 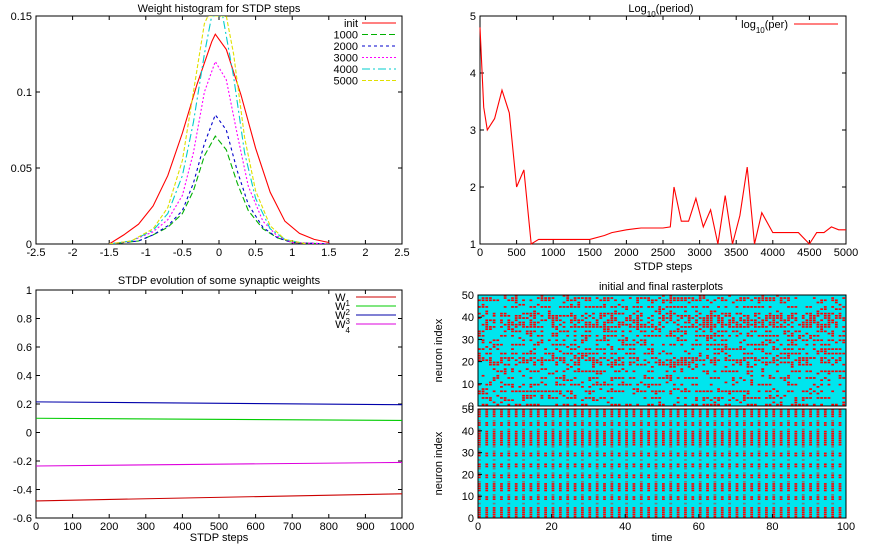 What do you see at coordinates (146, 527) in the screenshot?
I see `x-tick-label: 300` at bounding box center [146, 527].